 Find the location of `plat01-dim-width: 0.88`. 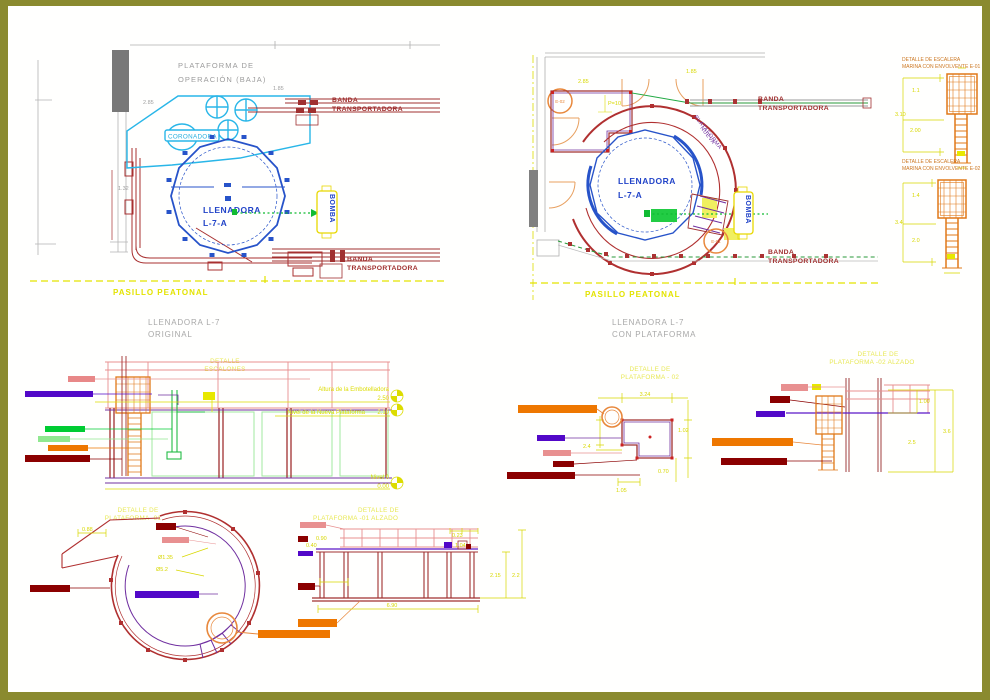

plat01-dim-width: 0.88 is located at coordinates (87, 530).